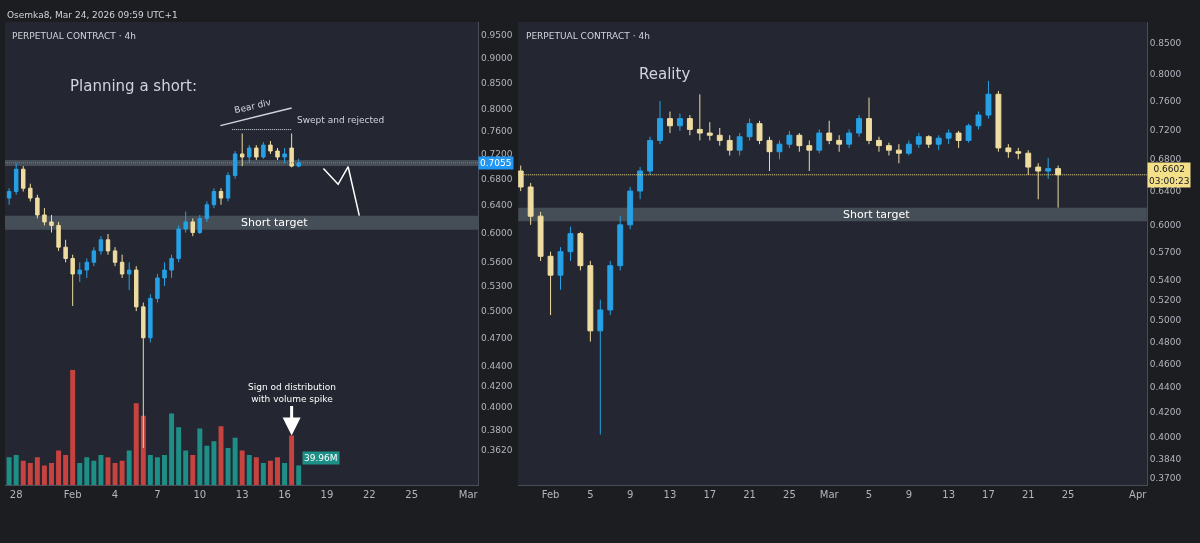 The image size is (1200, 543). What do you see at coordinates (157, 494) in the screenshot?
I see `x-tick-label: 7` at bounding box center [157, 494].